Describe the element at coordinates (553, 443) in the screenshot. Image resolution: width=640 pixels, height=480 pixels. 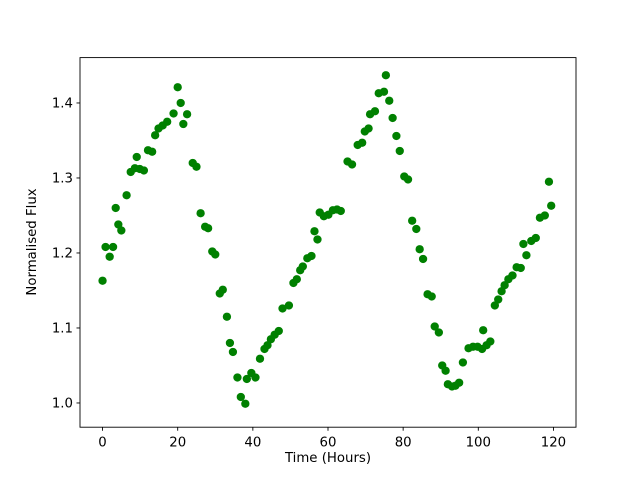
I see `x-tick-label: 120` at that location.